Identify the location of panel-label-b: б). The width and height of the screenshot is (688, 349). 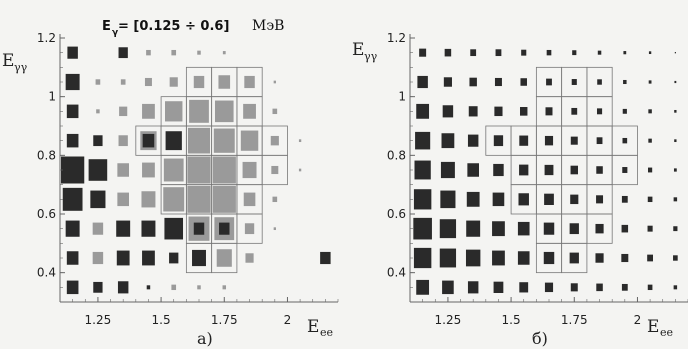
(540, 338).